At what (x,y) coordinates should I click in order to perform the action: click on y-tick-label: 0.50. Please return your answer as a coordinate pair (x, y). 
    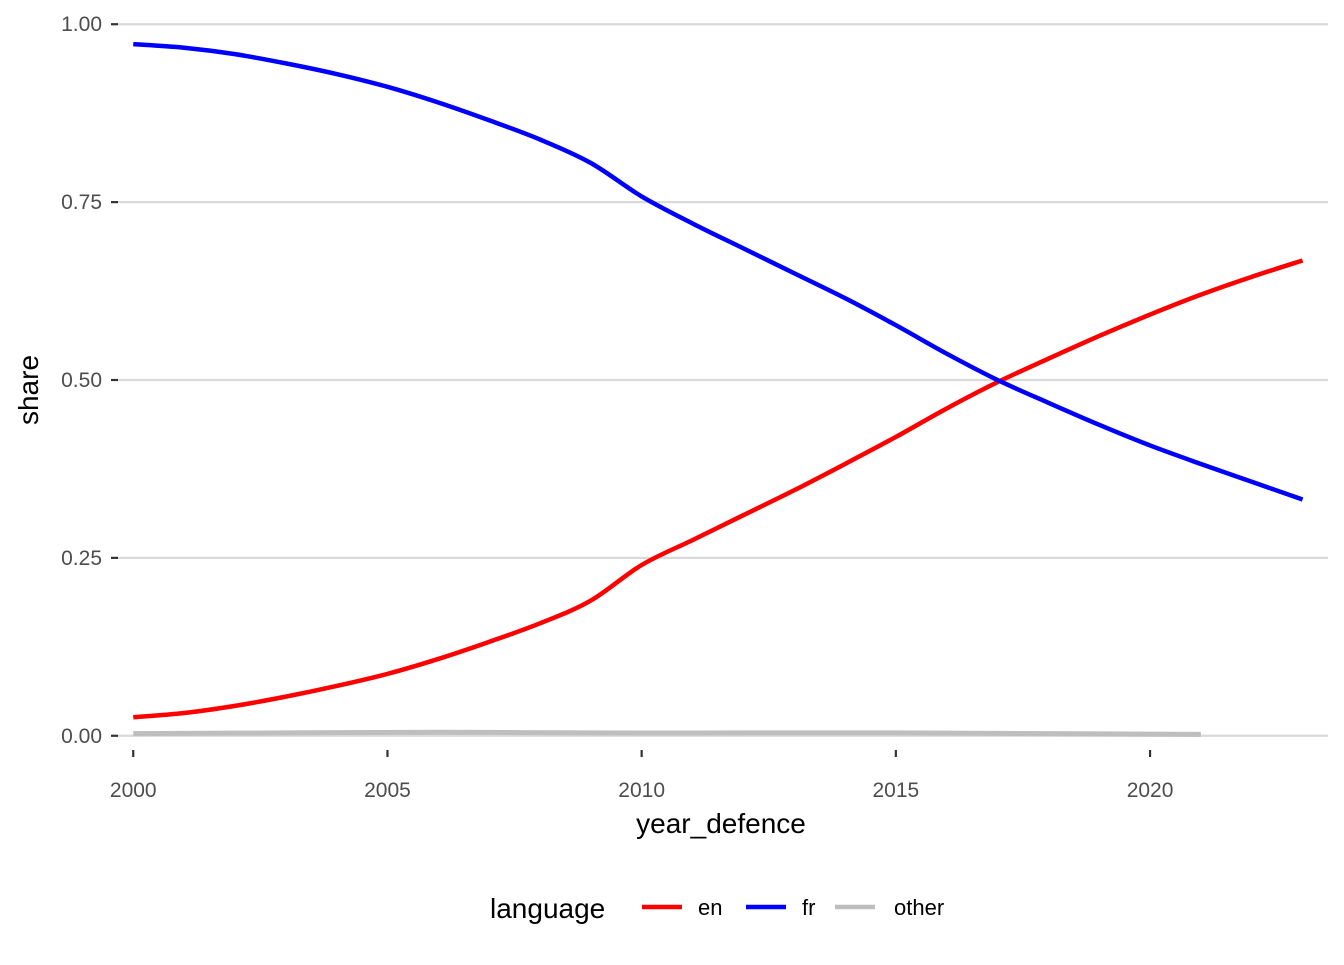
    Looking at the image, I should click on (81, 380).